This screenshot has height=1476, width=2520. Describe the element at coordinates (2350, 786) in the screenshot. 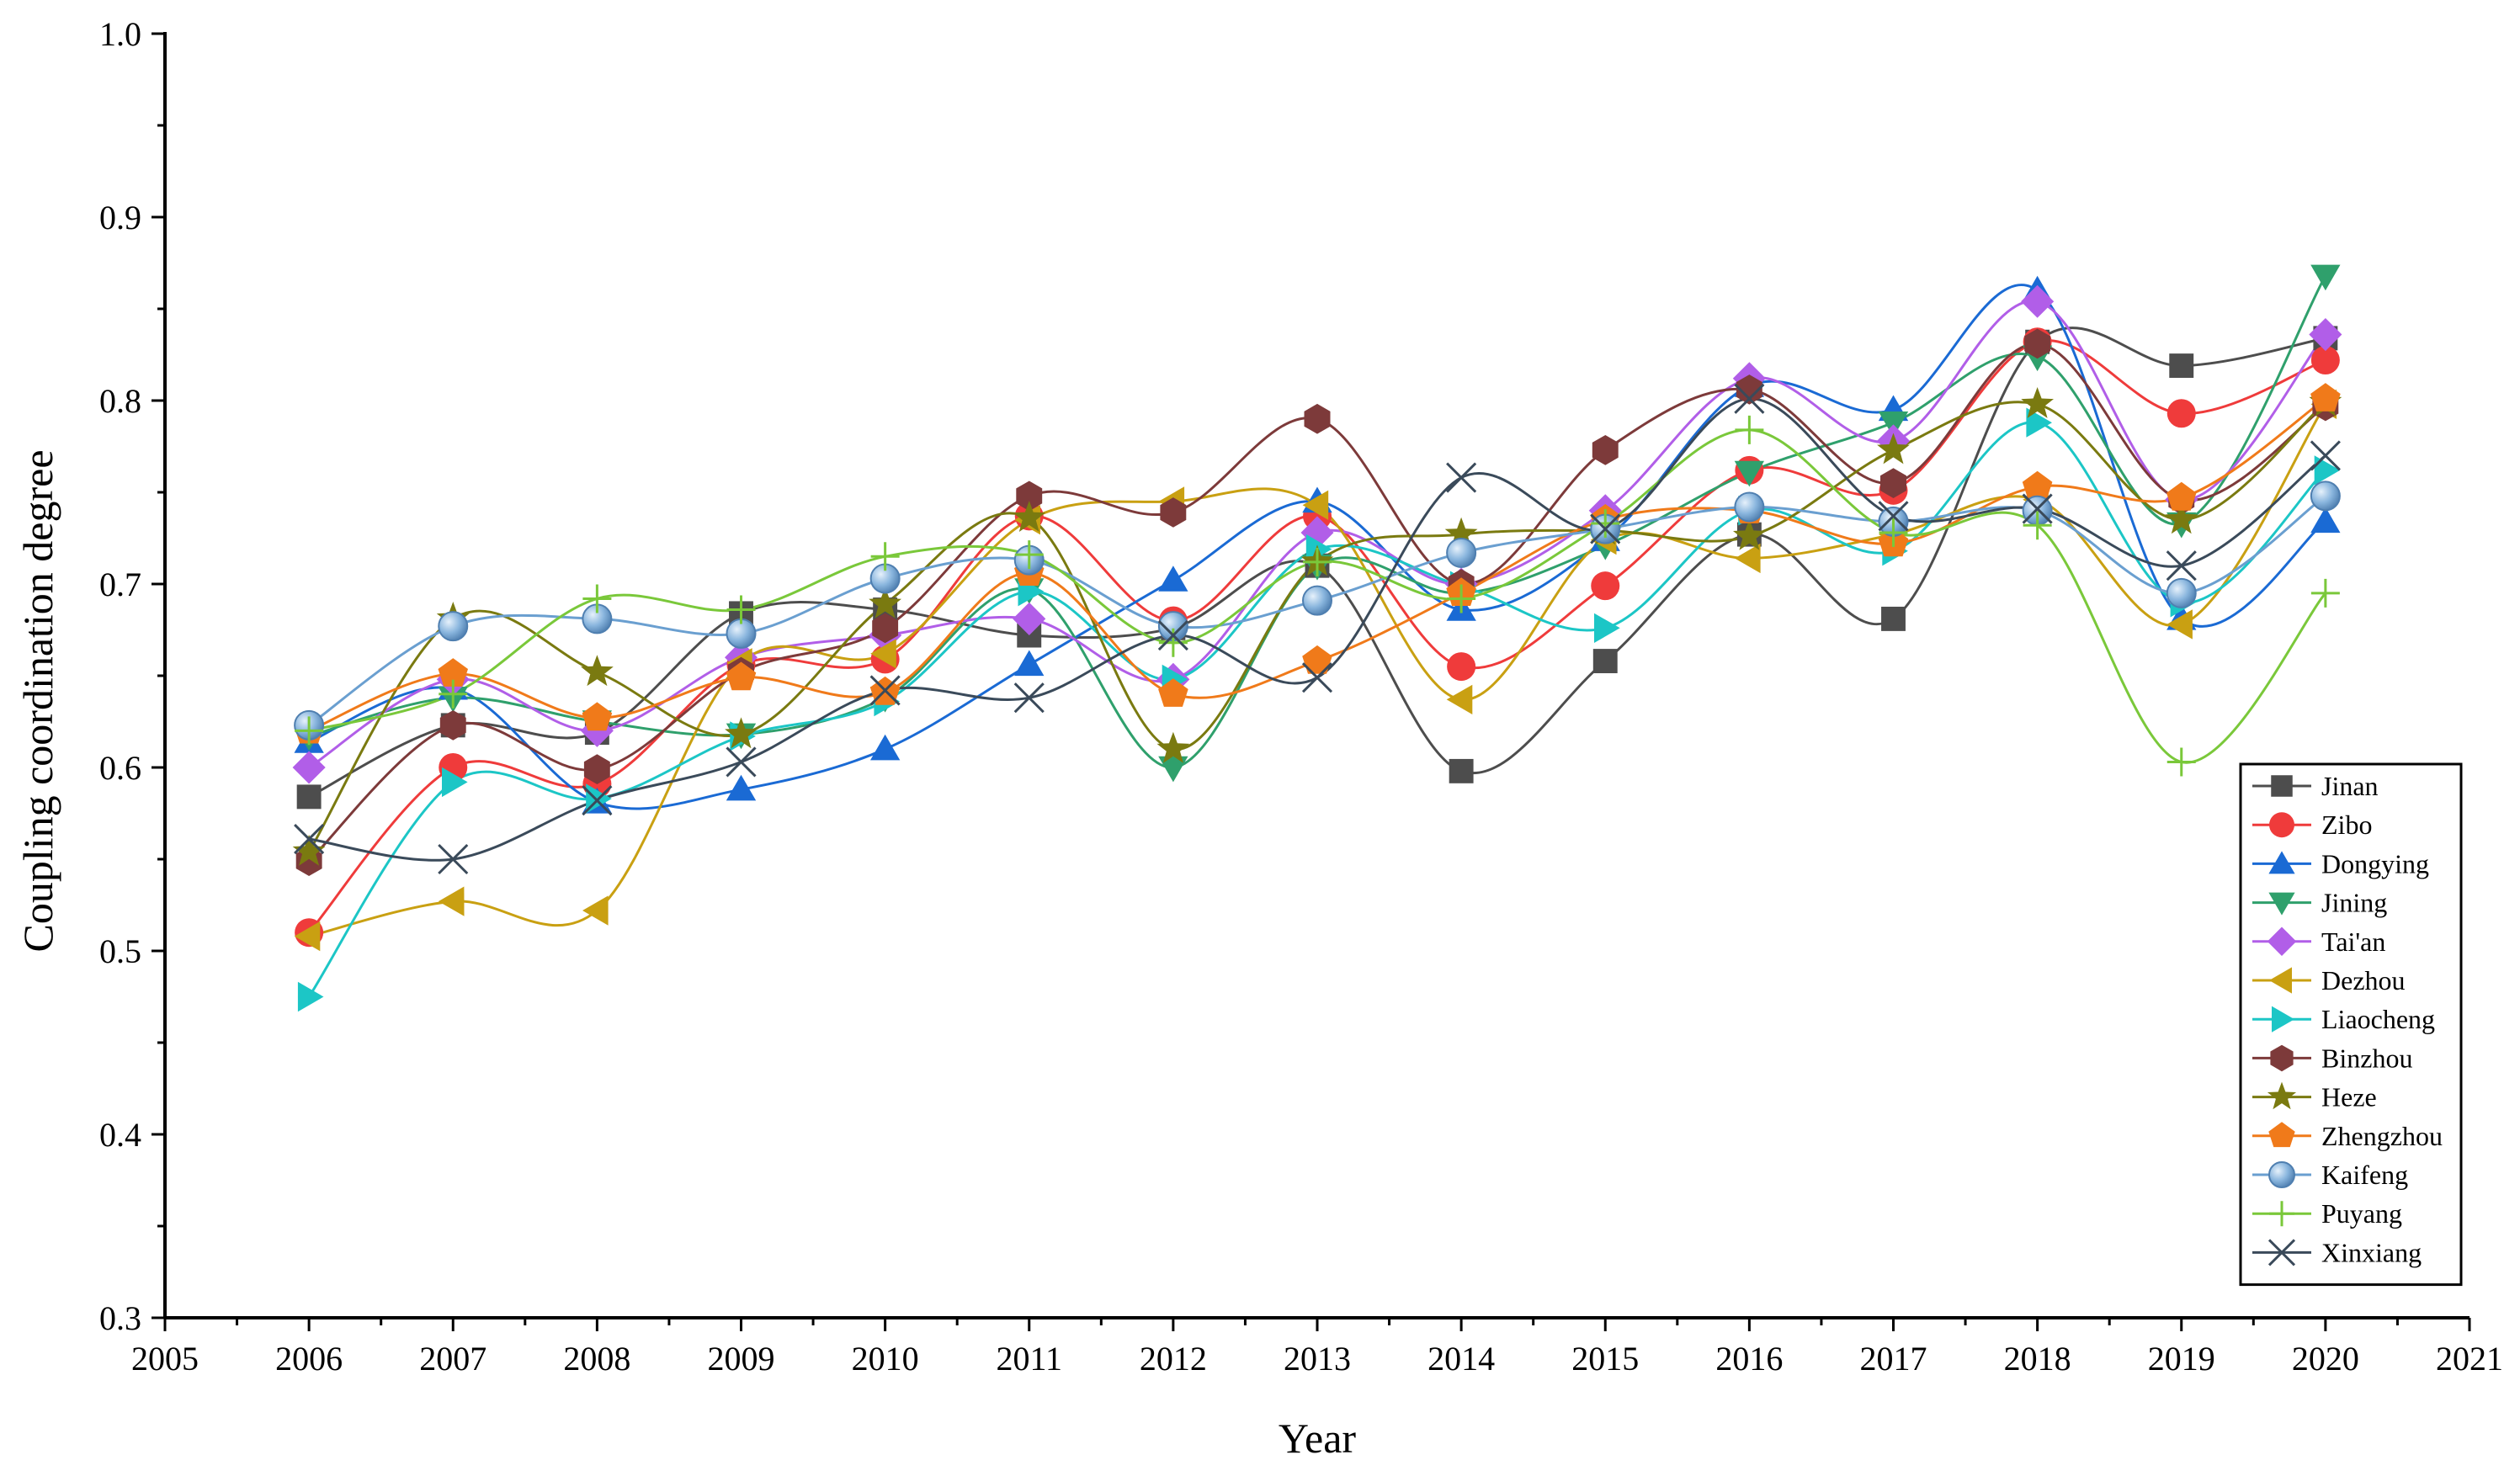

I see `legend-label: Jinan` at that location.